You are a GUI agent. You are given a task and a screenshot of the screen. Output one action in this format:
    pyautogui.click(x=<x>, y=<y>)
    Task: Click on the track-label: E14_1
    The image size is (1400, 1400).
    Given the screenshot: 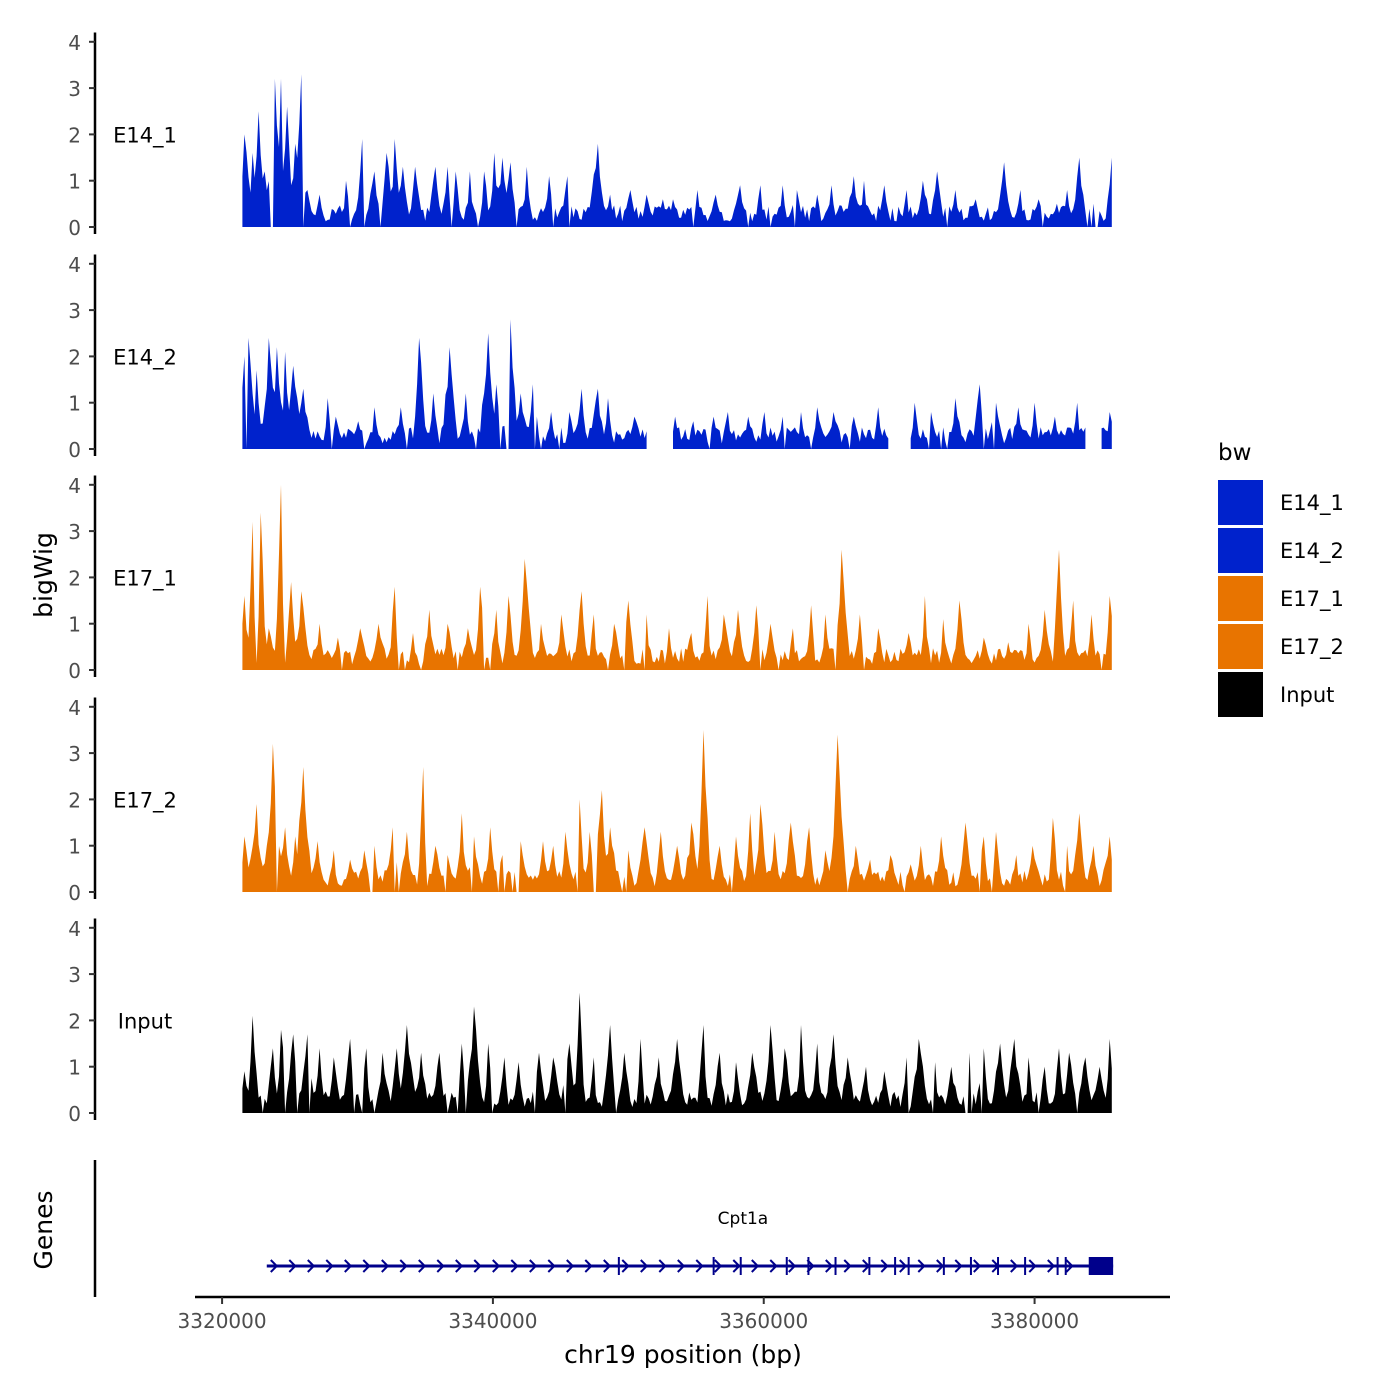 What is the action you would take?
    pyautogui.click(x=145, y=135)
    